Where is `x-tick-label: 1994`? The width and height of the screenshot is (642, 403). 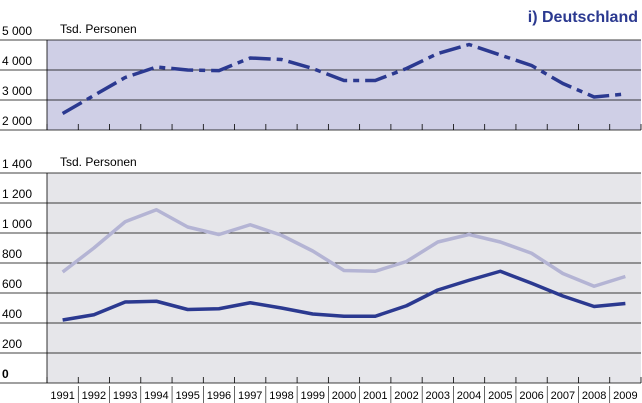 x-tick-label: 1994 is located at coordinates (156, 396).